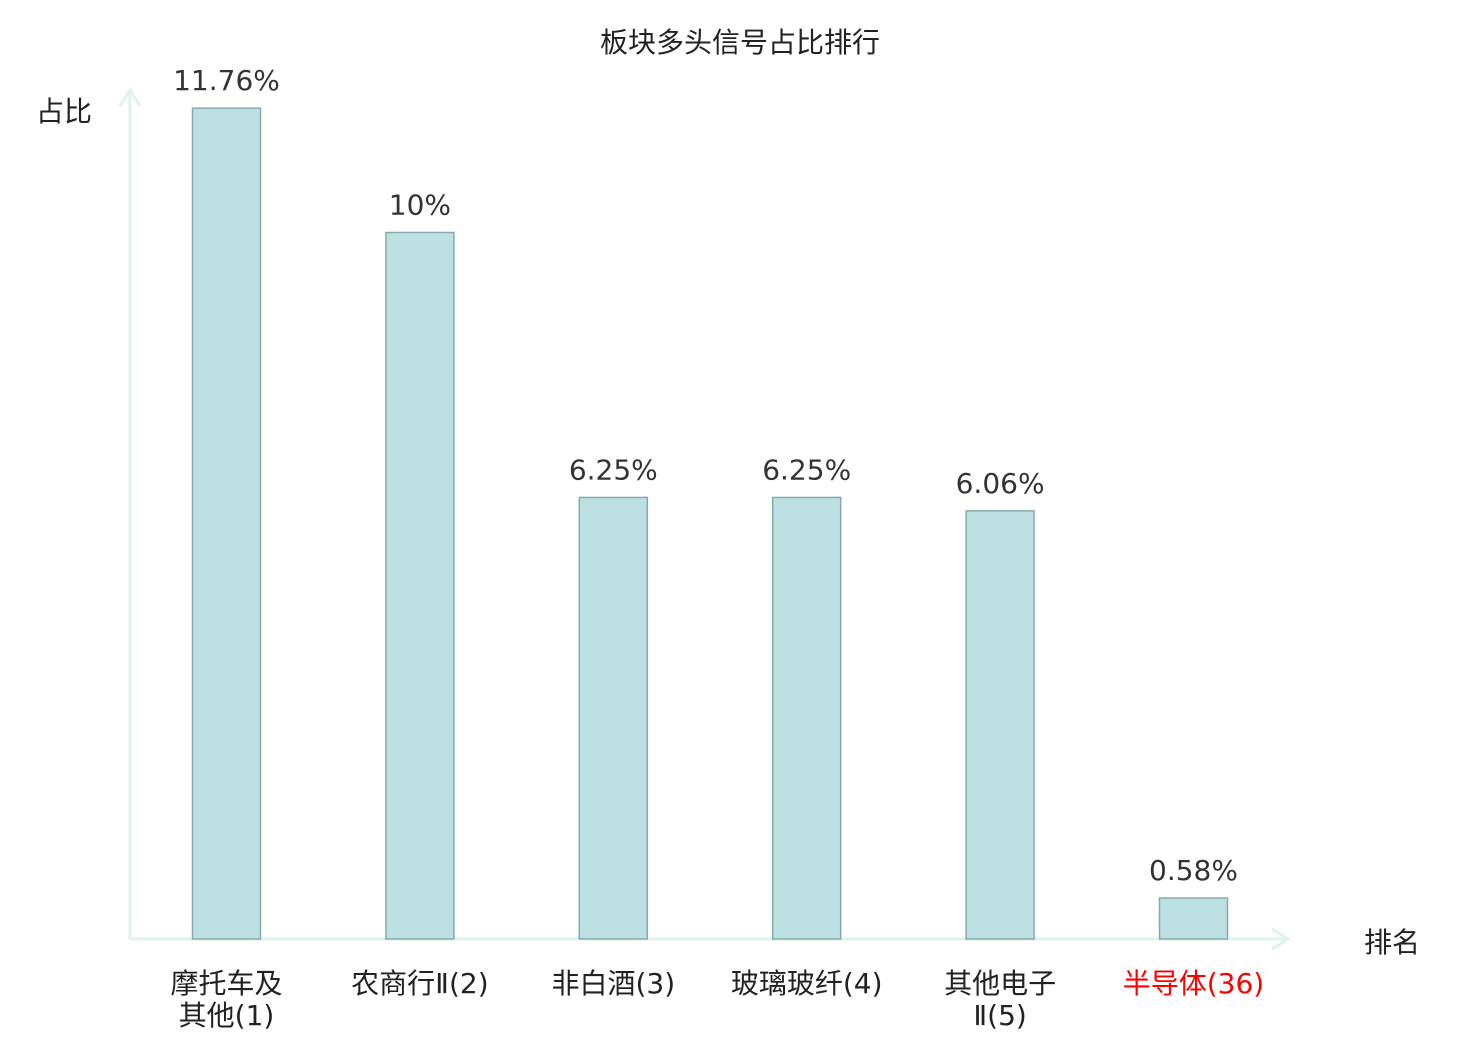 This screenshot has width=1480, height=1040. I want to click on x-axis-arrow-icon, so click(1281, 939).